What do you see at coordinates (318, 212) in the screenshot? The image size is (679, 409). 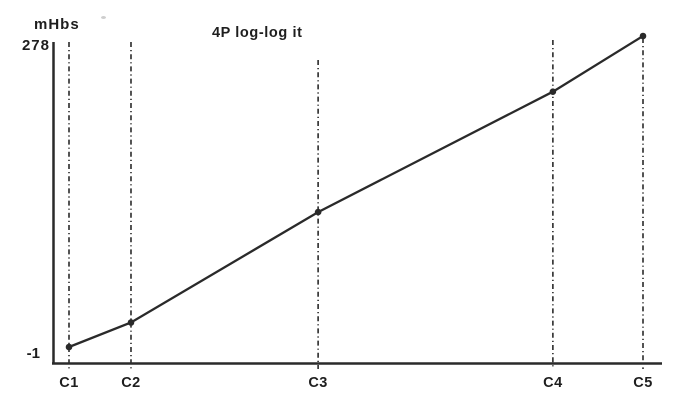 I see `data-point-c3` at bounding box center [318, 212].